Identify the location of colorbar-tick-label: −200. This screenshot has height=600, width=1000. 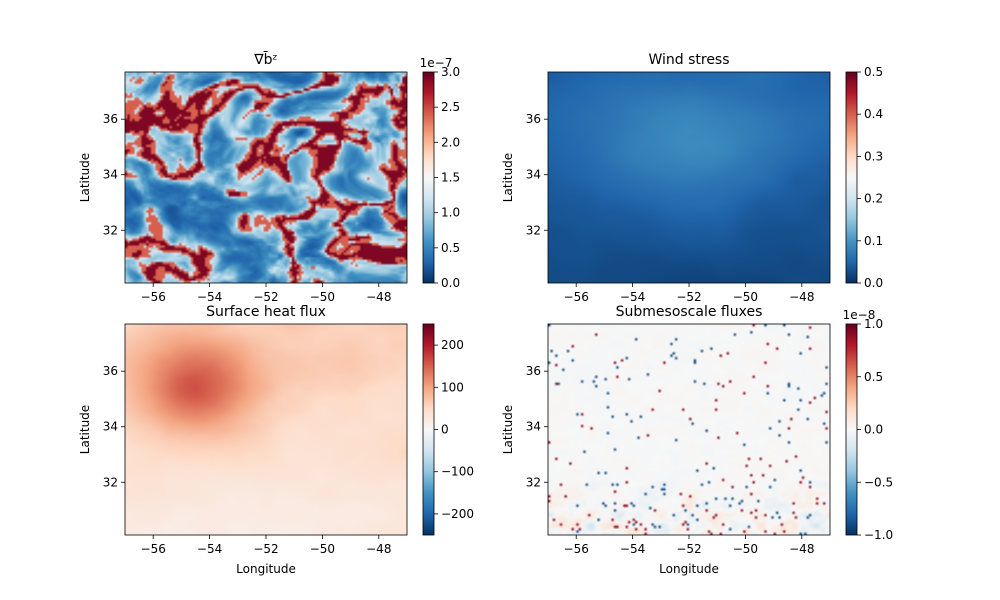
(457, 514).